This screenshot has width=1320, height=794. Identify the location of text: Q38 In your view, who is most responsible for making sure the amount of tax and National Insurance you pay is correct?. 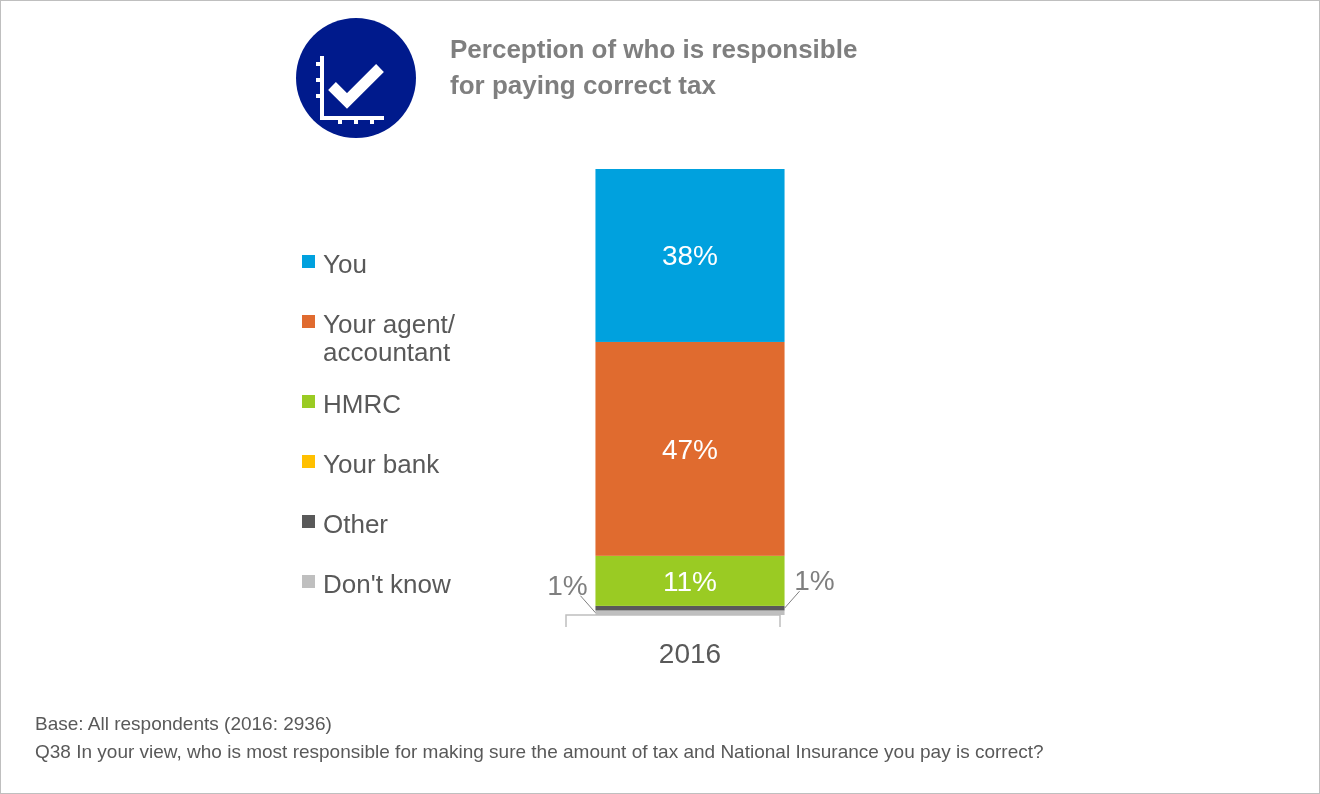
(539, 751).